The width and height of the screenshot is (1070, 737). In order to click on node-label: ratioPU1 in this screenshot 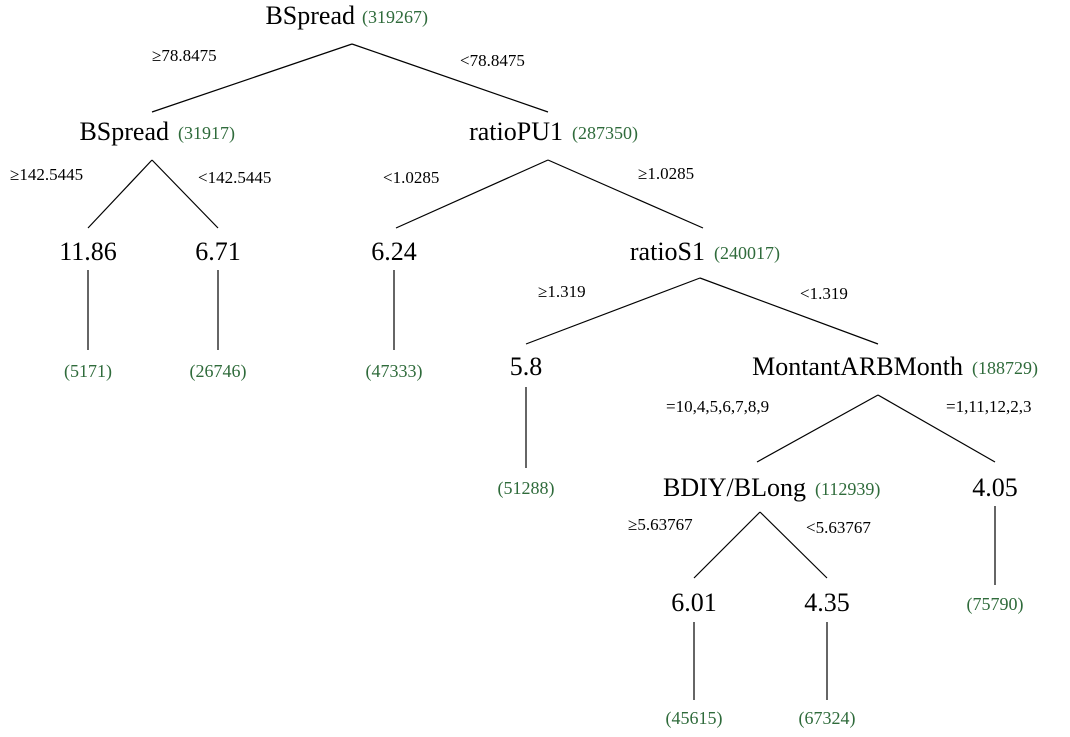, I will do `click(516, 131)`.